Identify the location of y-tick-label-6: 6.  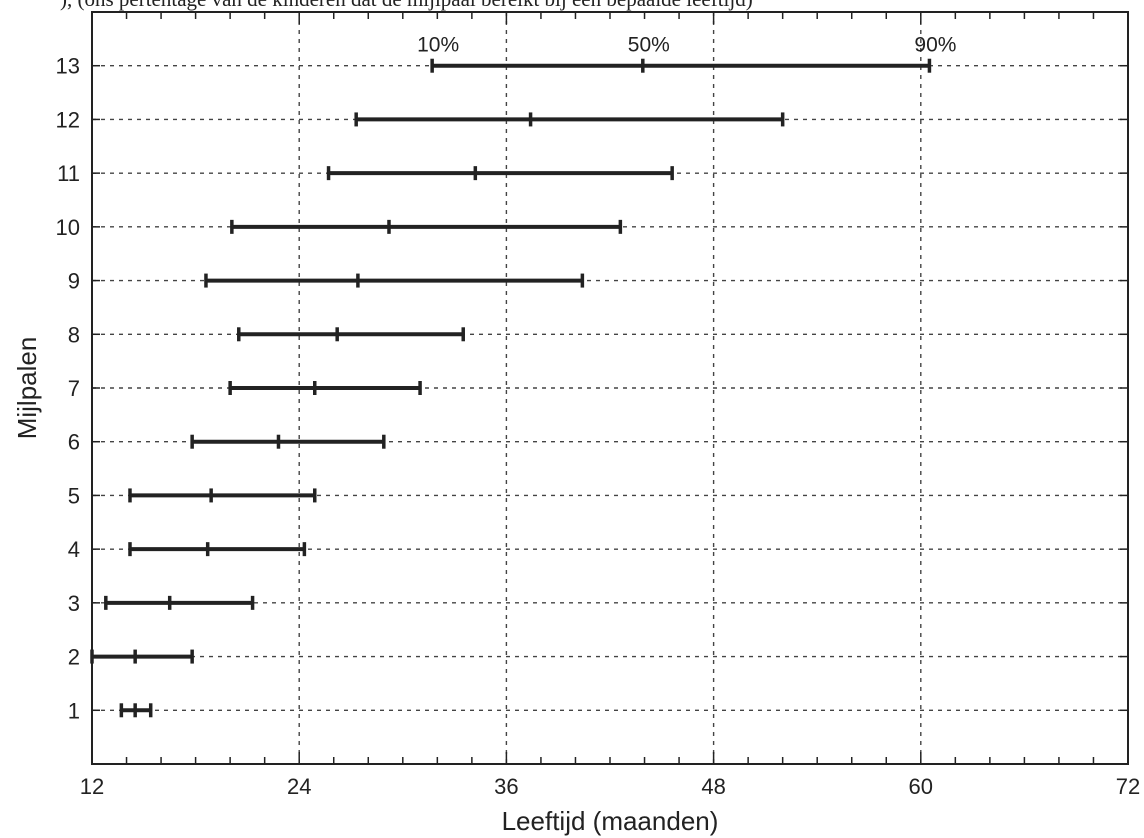
(74, 442).